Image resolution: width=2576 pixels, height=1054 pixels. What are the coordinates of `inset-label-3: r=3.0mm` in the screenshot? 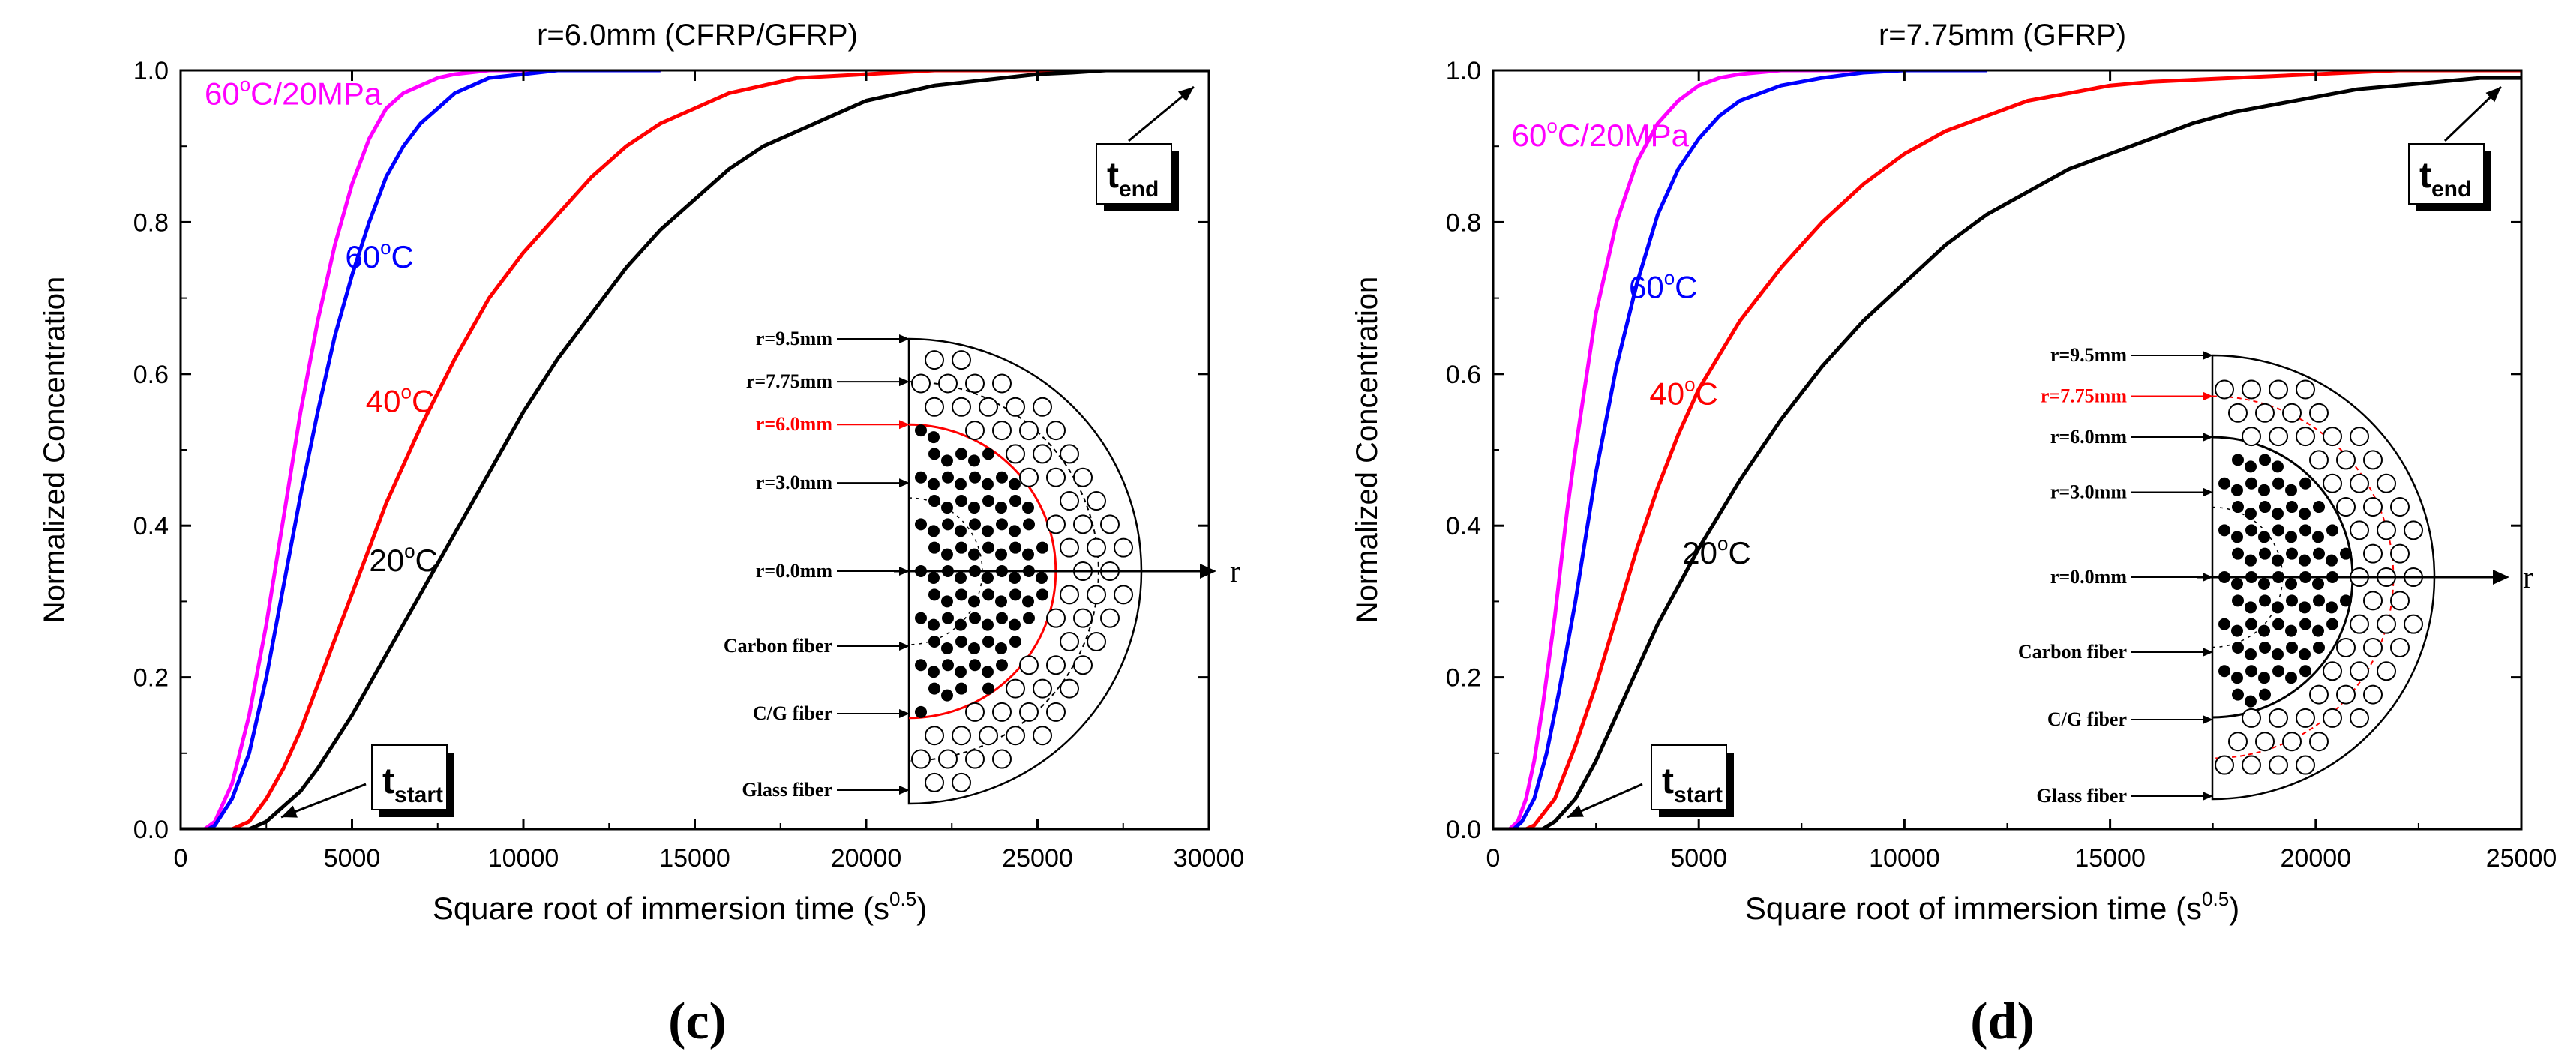 It's located at (795, 482).